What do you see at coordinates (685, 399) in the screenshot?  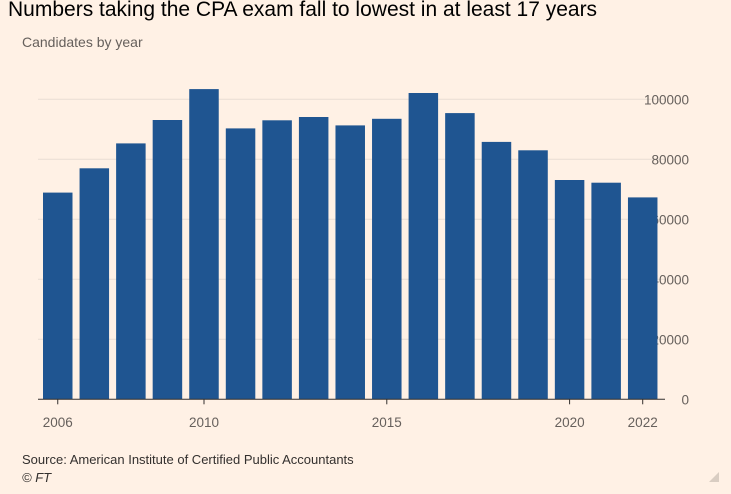 I see `y-tick-label: 0` at bounding box center [685, 399].